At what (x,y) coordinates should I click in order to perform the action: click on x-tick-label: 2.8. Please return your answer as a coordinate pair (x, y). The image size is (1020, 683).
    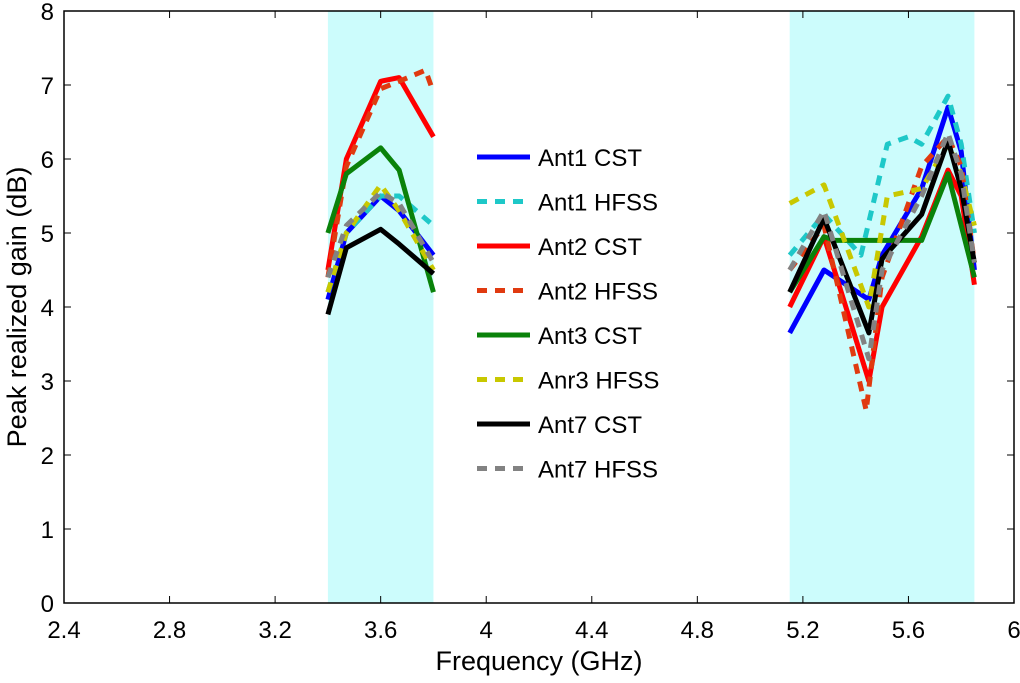
    Looking at the image, I should click on (169, 630).